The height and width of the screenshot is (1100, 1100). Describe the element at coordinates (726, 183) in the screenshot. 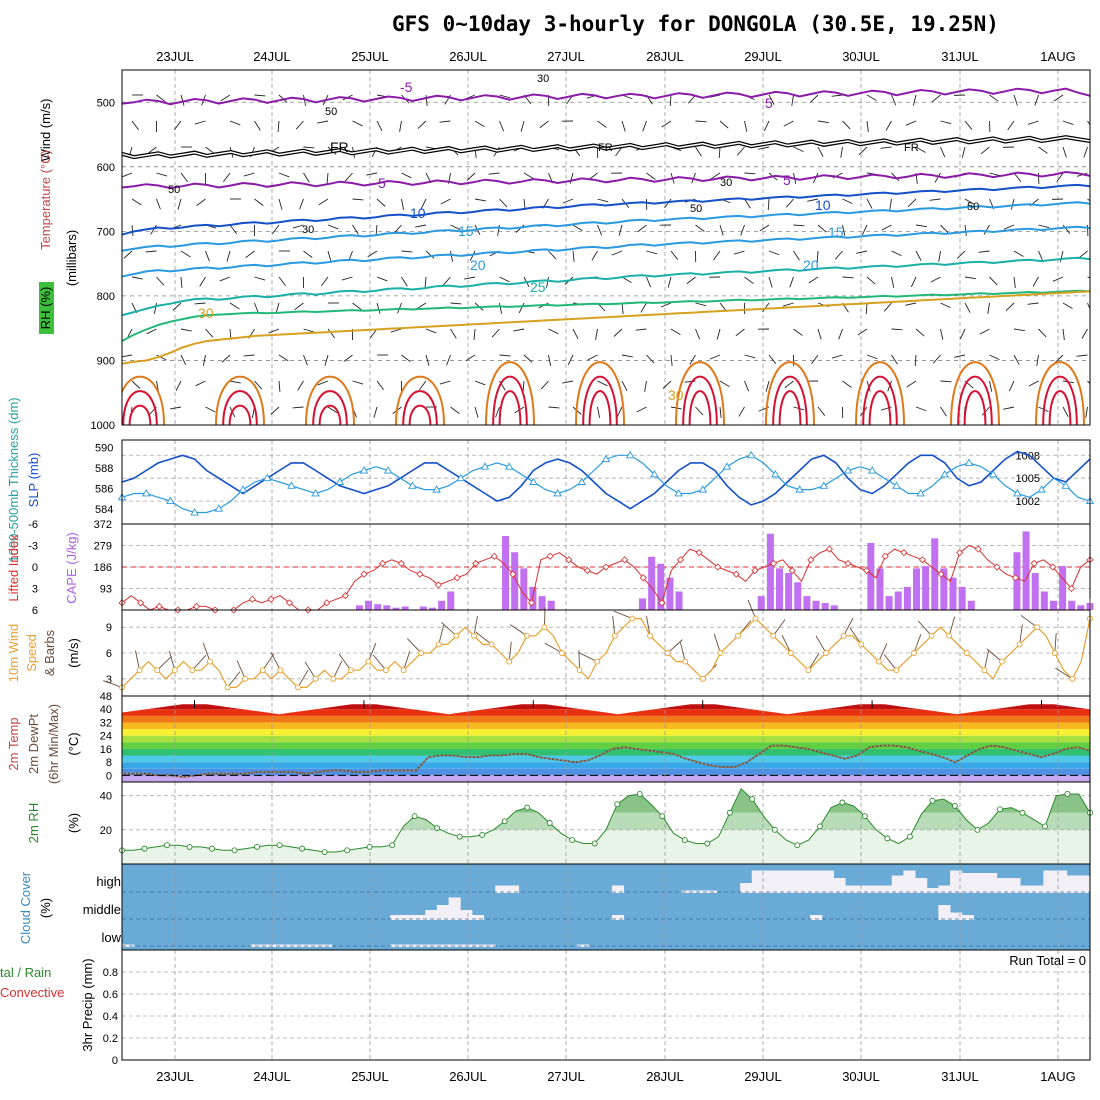

I see `rh-contour-label: 30` at that location.